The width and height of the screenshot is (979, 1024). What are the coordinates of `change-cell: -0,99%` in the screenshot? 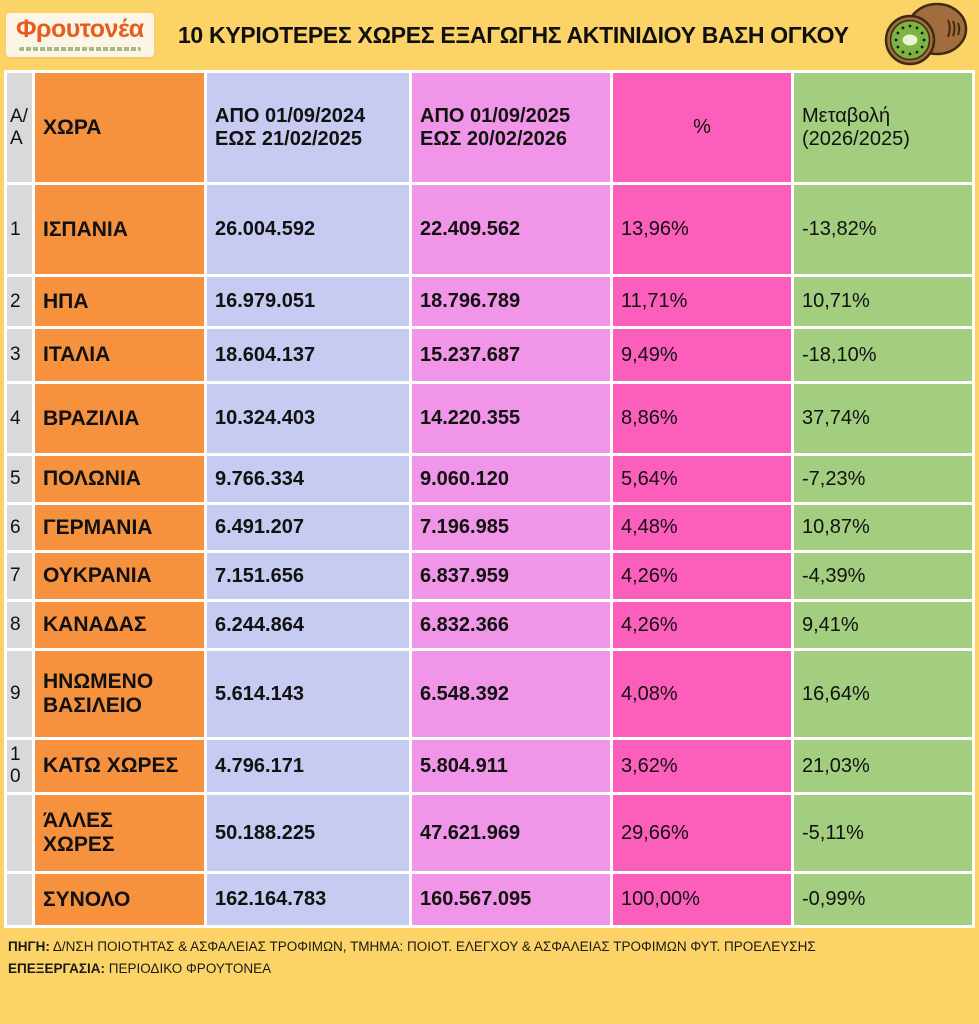 It's located at (883, 899).